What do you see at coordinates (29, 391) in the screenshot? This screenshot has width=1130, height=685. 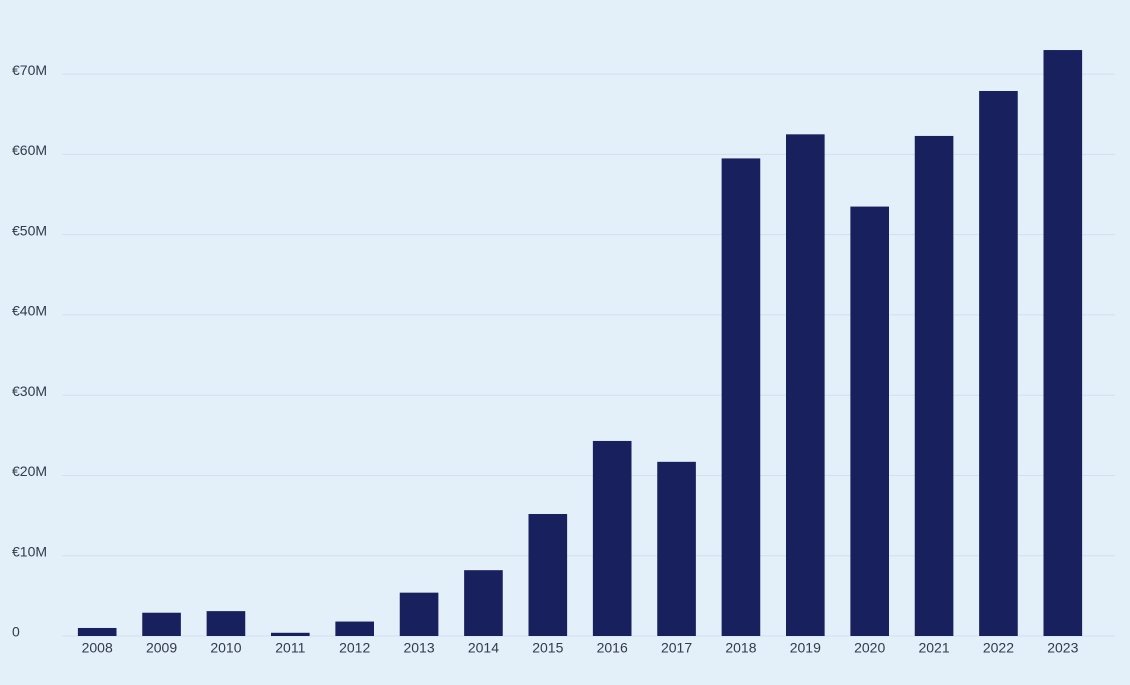 I see `y-tick-label: €30M` at bounding box center [29, 391].